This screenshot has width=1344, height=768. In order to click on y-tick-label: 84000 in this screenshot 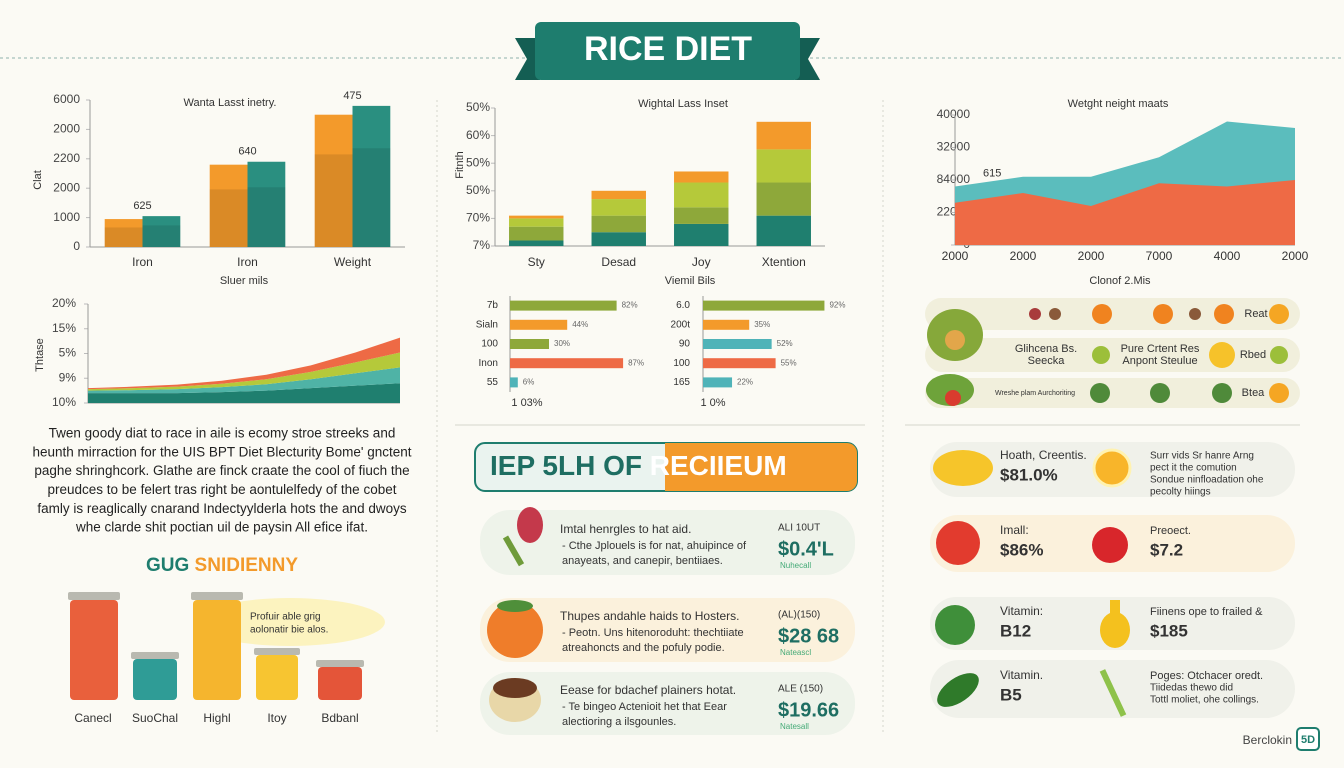, I will do `click(954, 179)`.